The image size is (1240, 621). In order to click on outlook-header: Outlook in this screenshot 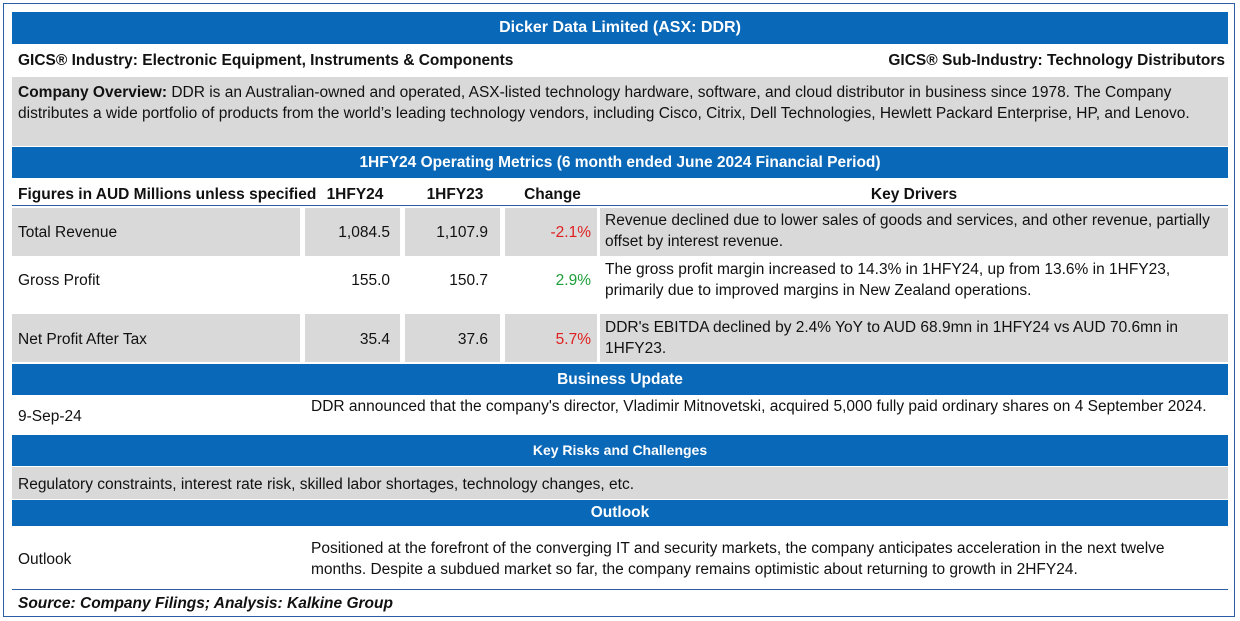, I will do `click(620, 513)`.